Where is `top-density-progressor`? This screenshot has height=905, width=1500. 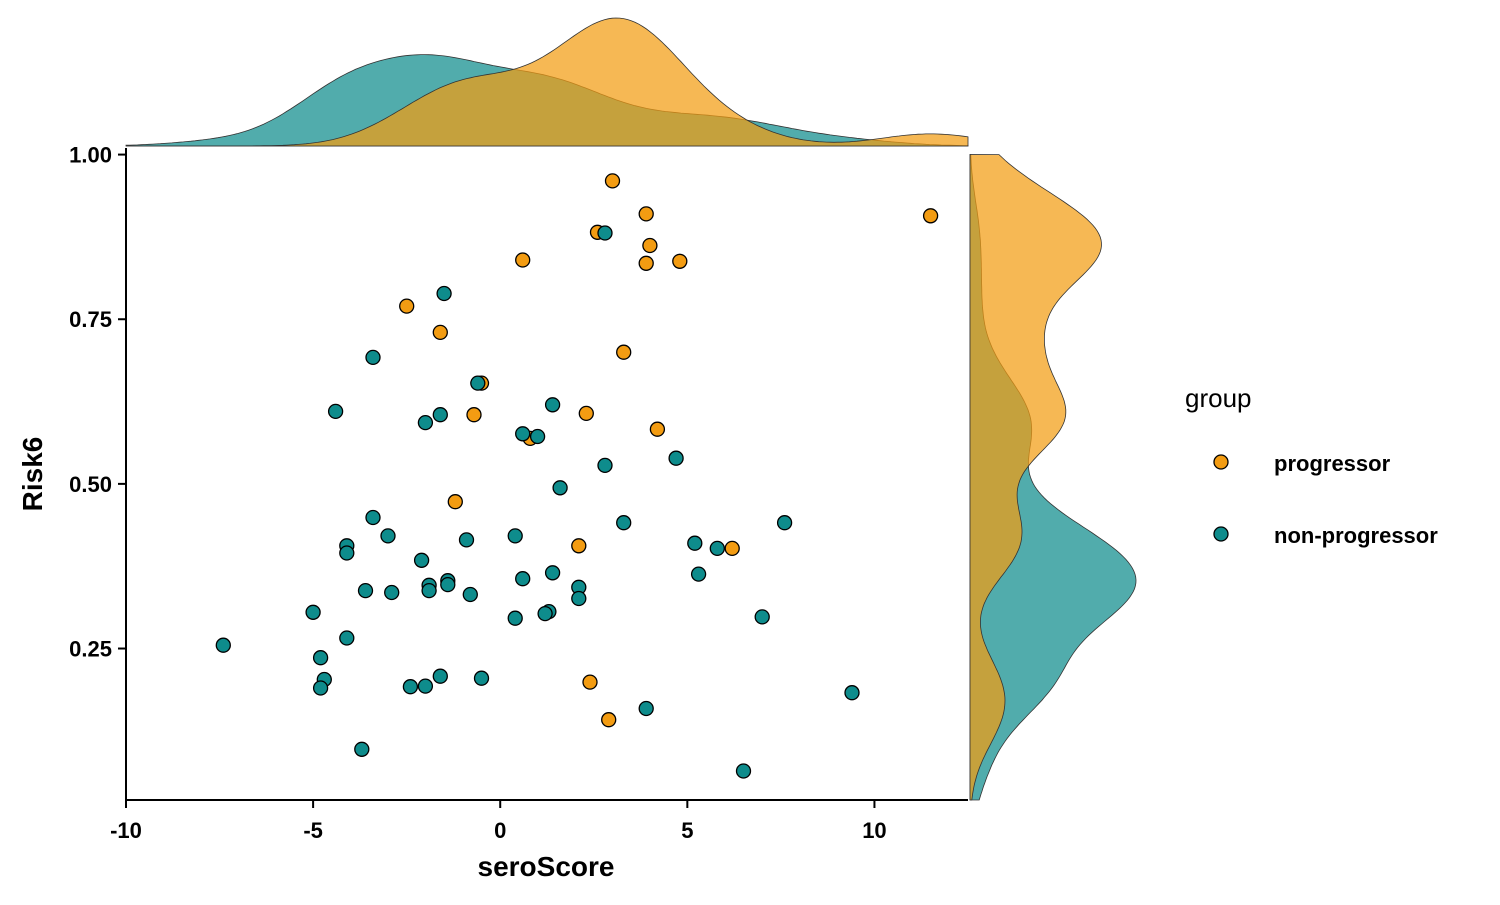 top-density-progressor is located at coordinates (547, 82).